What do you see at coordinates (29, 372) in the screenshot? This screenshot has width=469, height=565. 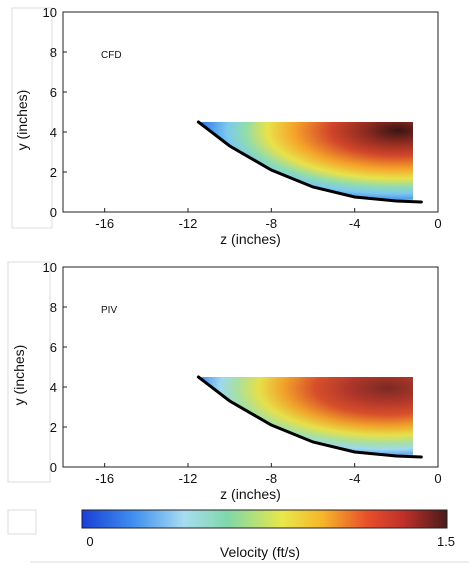 I see `ylabel-frame-bottom` at bounding box center [29, 372].